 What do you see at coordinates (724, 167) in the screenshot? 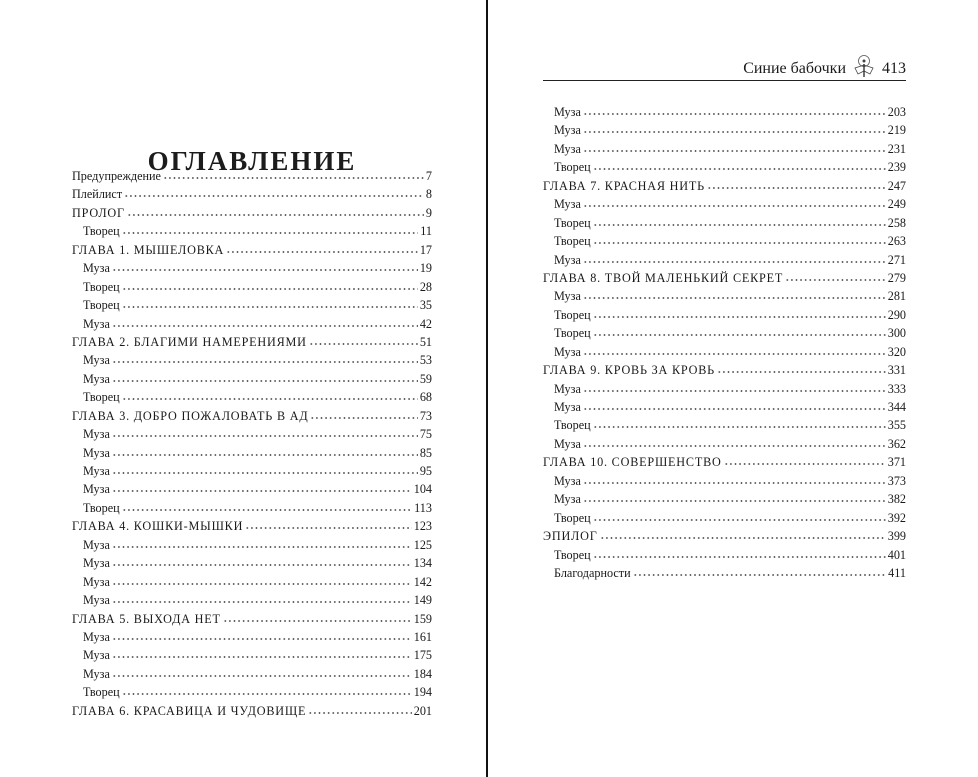
I see `toc-entry: Творец 239` at bounding box center [724, 167].